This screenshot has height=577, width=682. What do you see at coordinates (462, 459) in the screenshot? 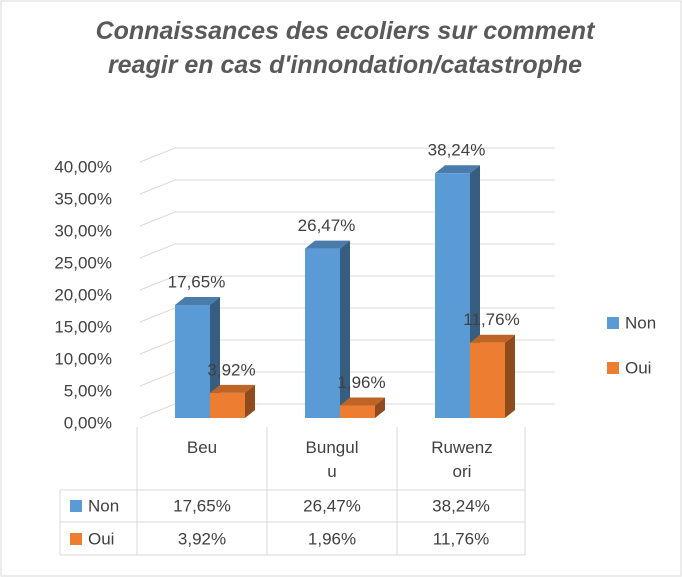
I see `x-tick-label: Ruwenzori` at bounding box center [462, 459].